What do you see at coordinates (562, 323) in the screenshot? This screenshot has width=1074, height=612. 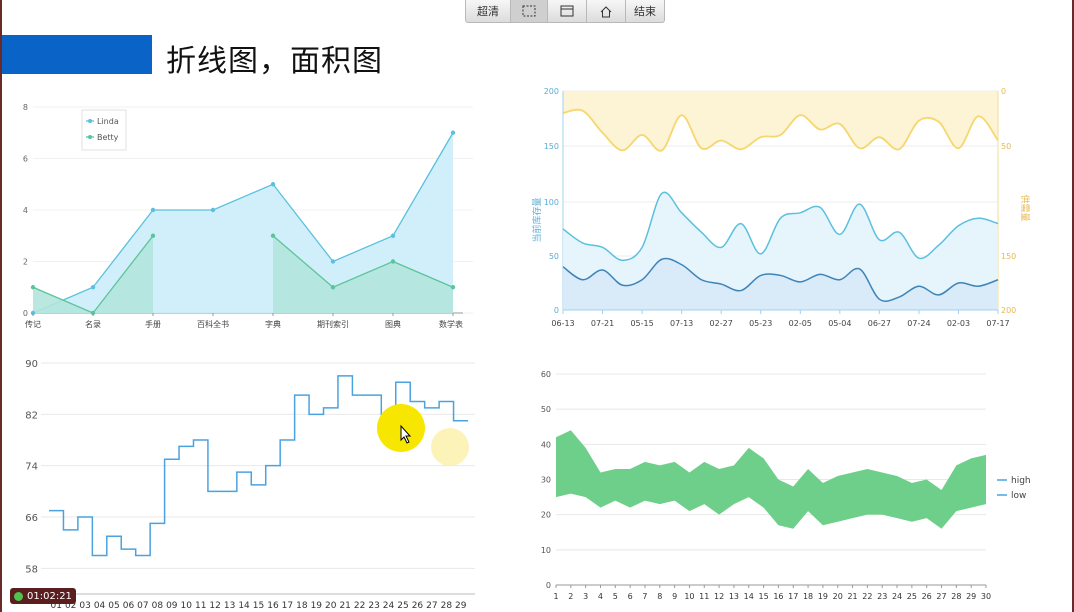 I see `x-tick-label: 06-13` at bounding box center [562, 323].